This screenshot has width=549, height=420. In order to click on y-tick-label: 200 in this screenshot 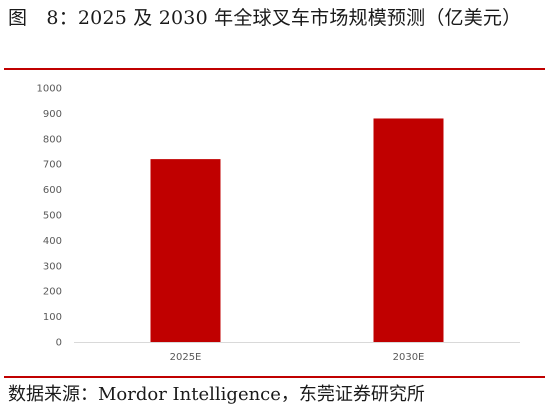, I will do `click(52, 292)`.